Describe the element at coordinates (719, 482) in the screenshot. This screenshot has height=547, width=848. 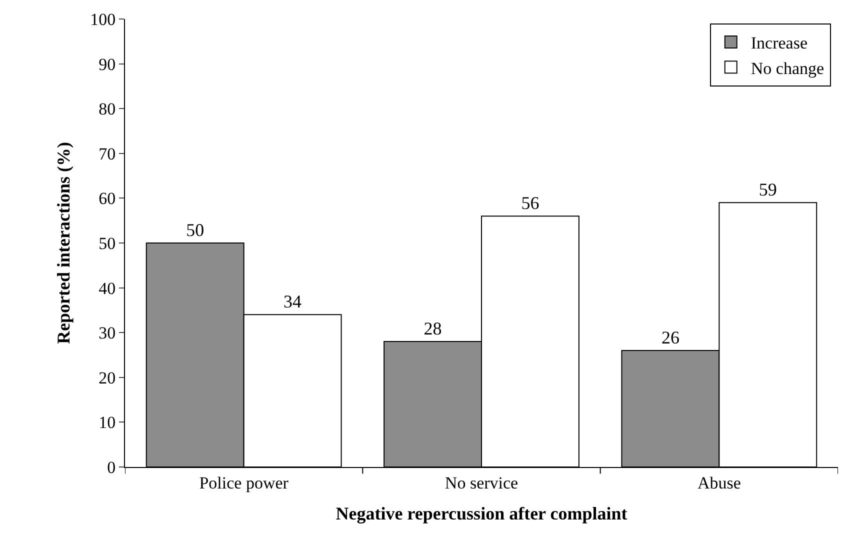
I see `x-tick-label: Abuse` at that location.